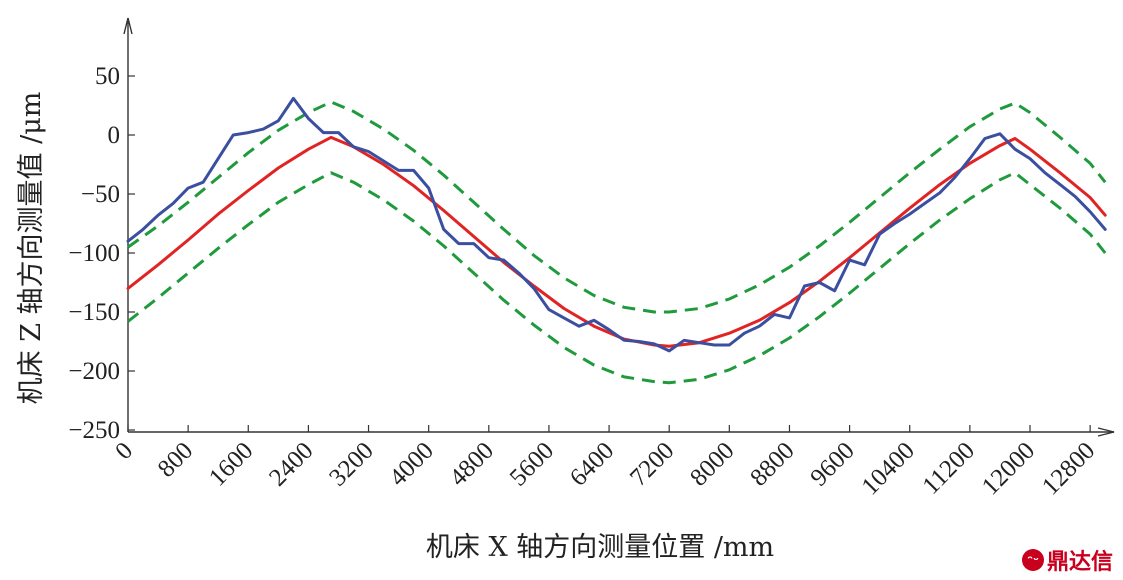 This screenshot has width=1123, height=580. What do you see at coordinates (231, 464) in the screenshot?
I see `x-tick-label: 1600` at bounding box center [231, 464].